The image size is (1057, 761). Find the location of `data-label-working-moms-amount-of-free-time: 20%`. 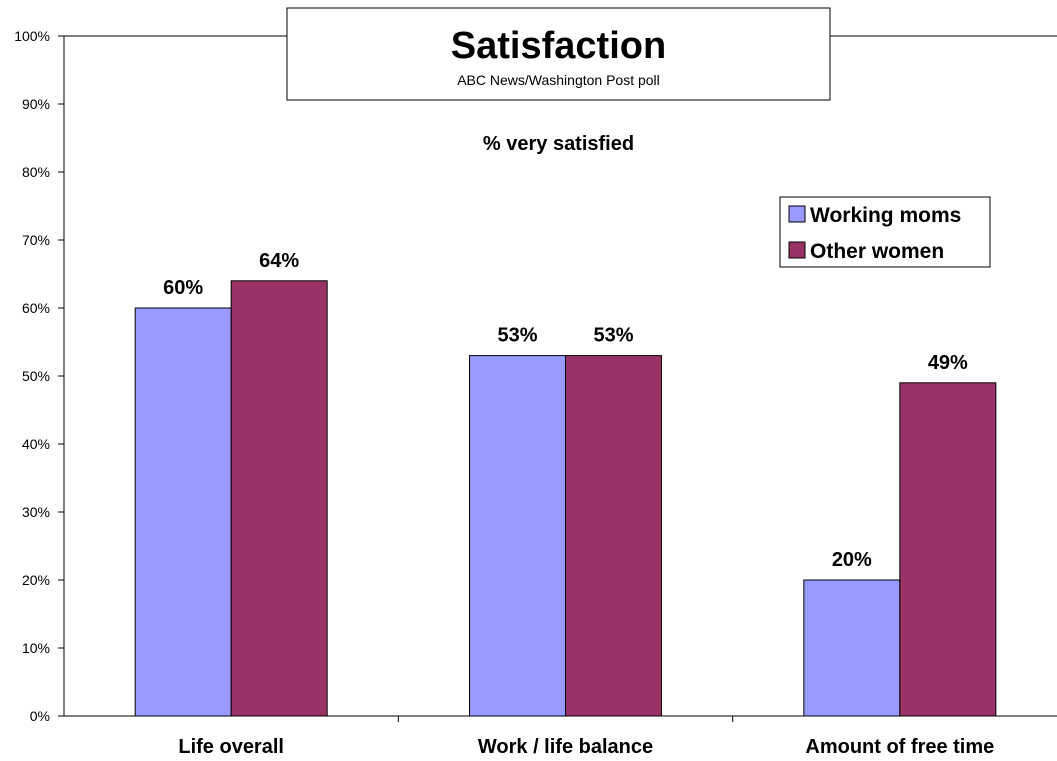

data-label-working-moms-amount-of-free-time: 20% is located at coordinates (852, 560).